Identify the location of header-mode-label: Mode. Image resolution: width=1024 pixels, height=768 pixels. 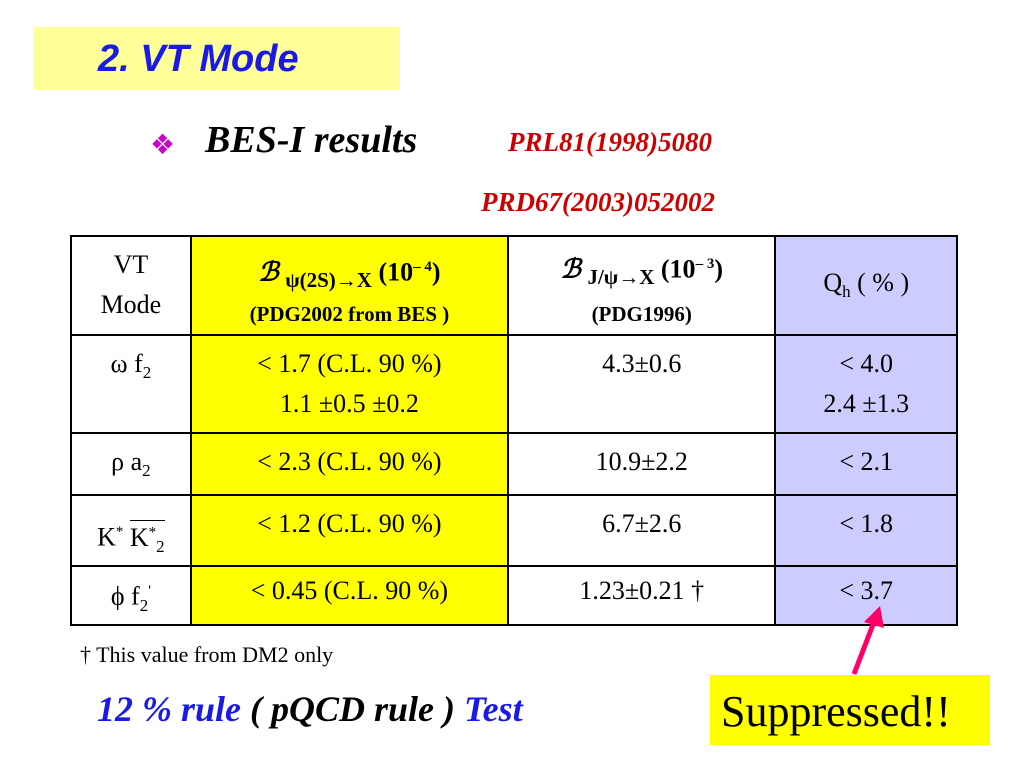
(131, 304).